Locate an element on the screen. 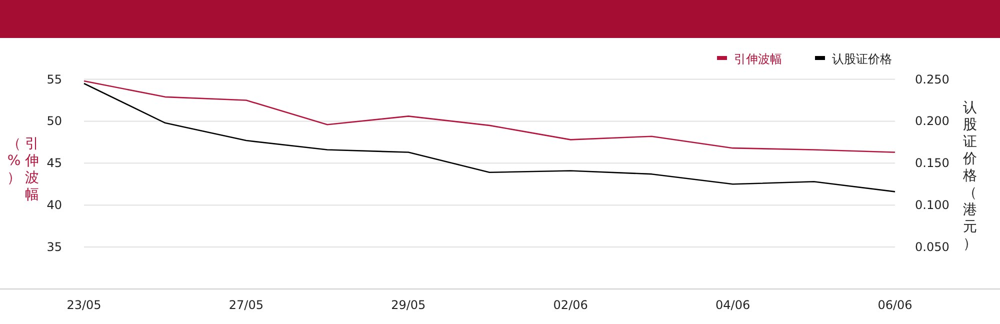 This screenshot has height=324, width=1000. y2-tick-label: 0.150 is located at coordinates (932, 163).